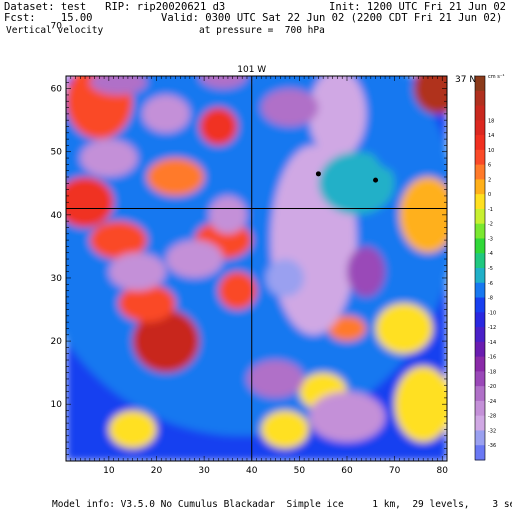  What do you see at coordinates (55, 30) in the screenshot?
I see `field-name: Vertical velocity` at bounding box center [55, 30].